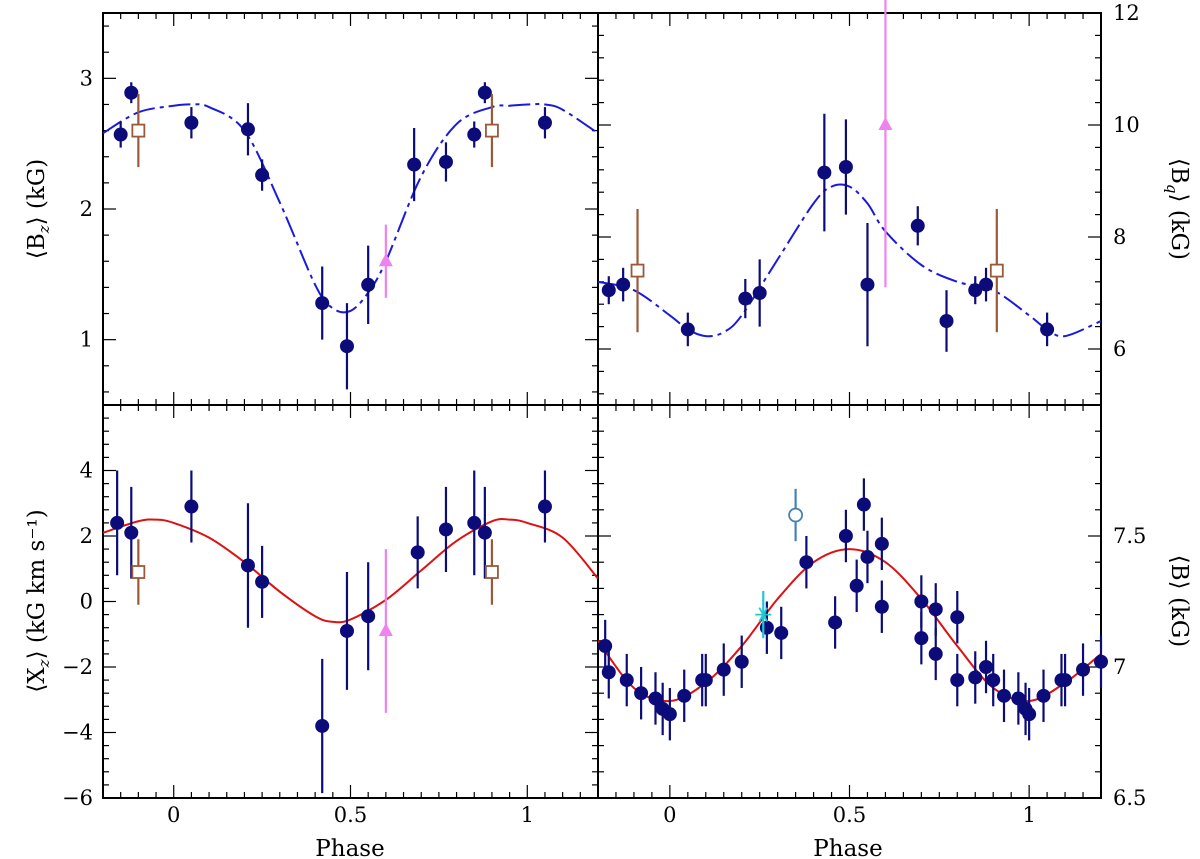  I want to click on point-circle-bottom-right, so click(796, 515).